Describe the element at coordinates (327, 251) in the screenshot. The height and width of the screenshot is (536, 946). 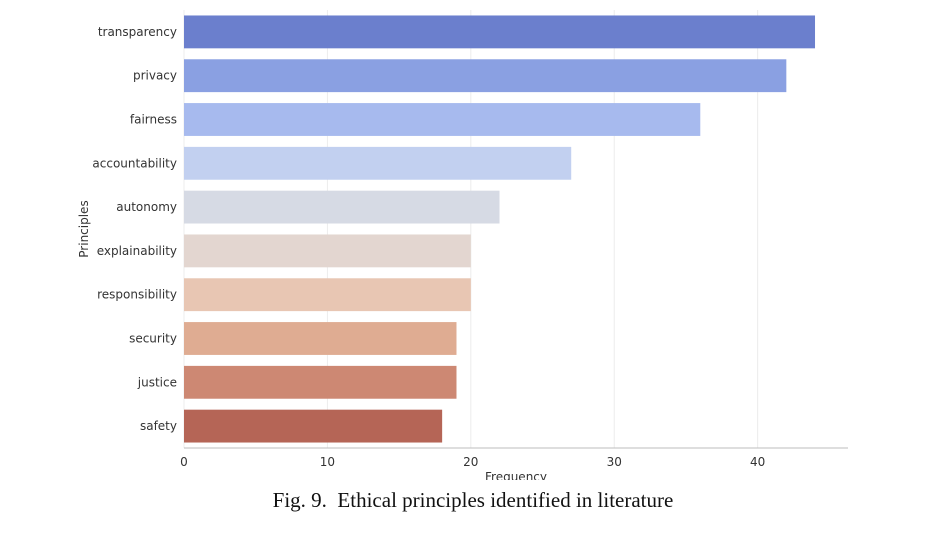
I see `bar-explainability` at that location.